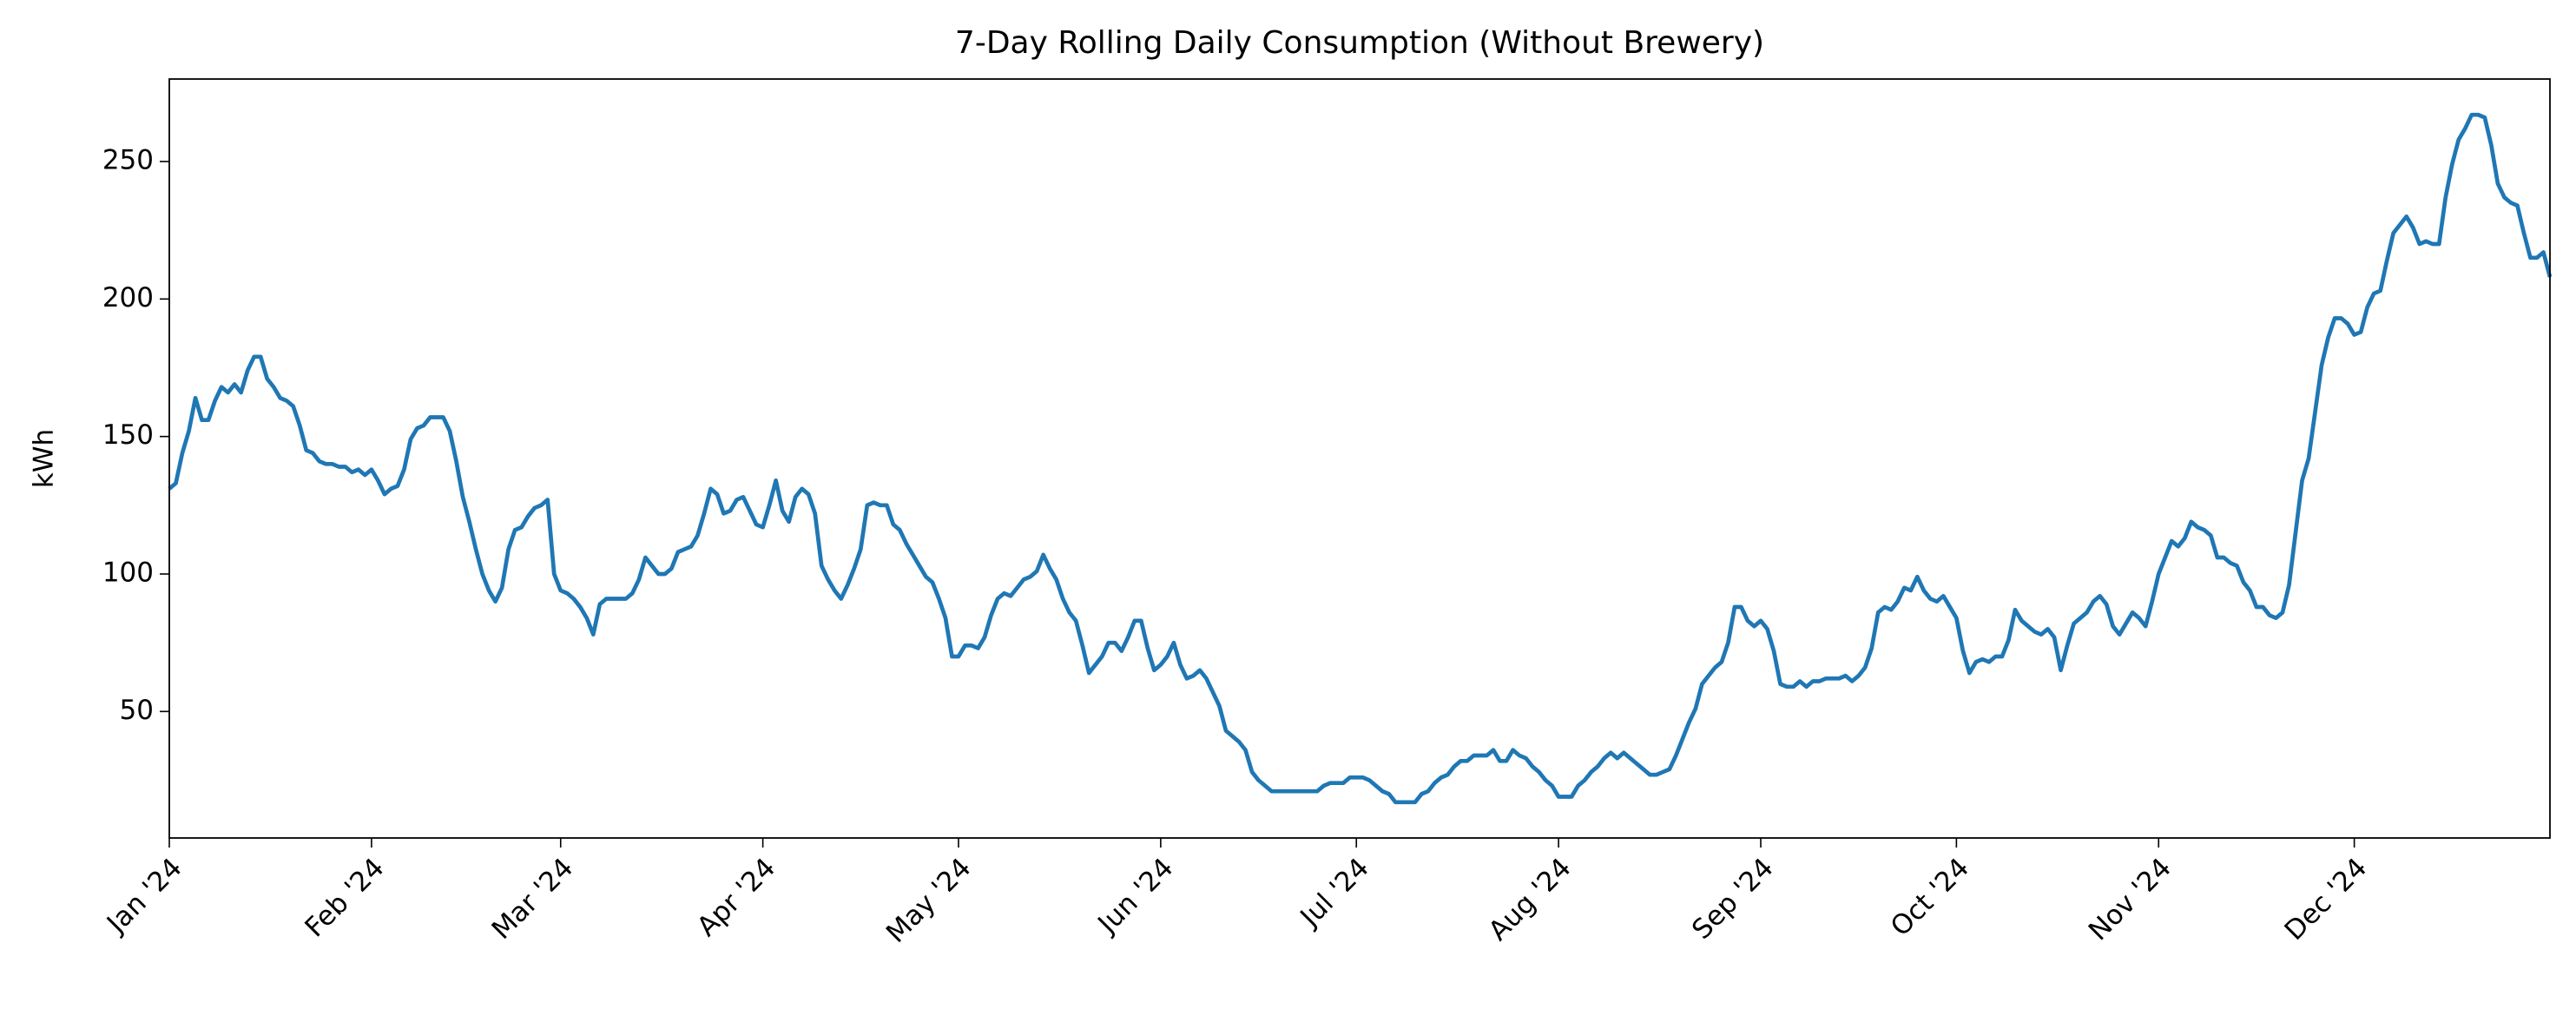  I want to click on y-axis-label: kWh, so click(44, 458).